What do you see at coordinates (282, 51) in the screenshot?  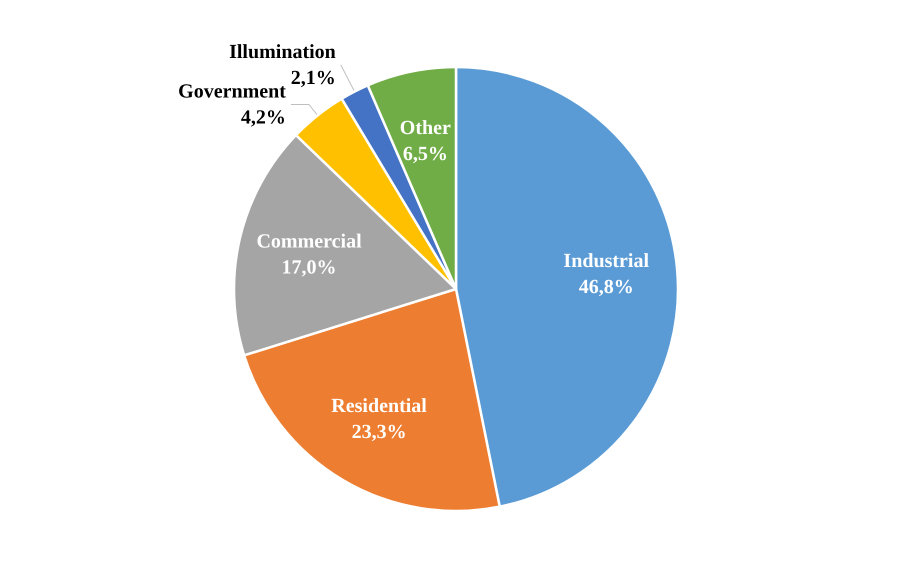 I see `slice-label: Illumination` at bounding box center [282, 51].